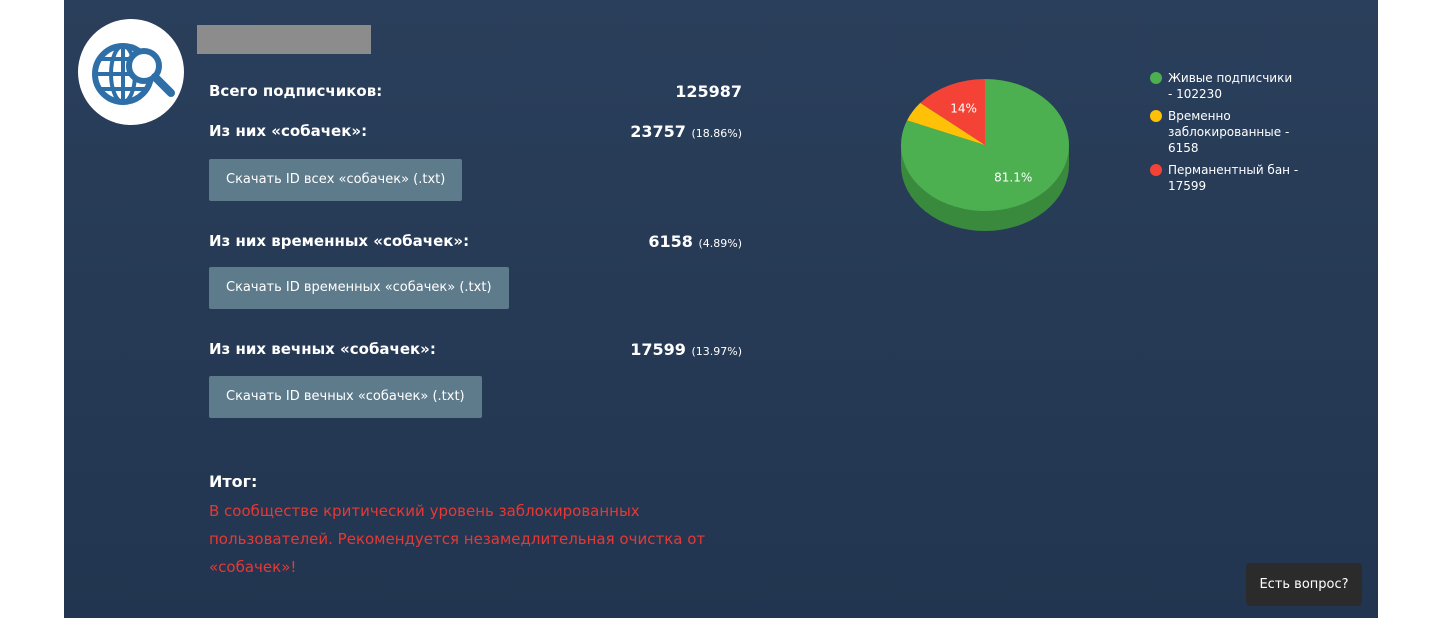 Image resolution: width=1440 pixels, height=618 pixels. What do you see at coordinates (1233, 178) in the screenshot?
I see `legend-label: Перманентный бан - 17599` at bounding box center [1233, 178].